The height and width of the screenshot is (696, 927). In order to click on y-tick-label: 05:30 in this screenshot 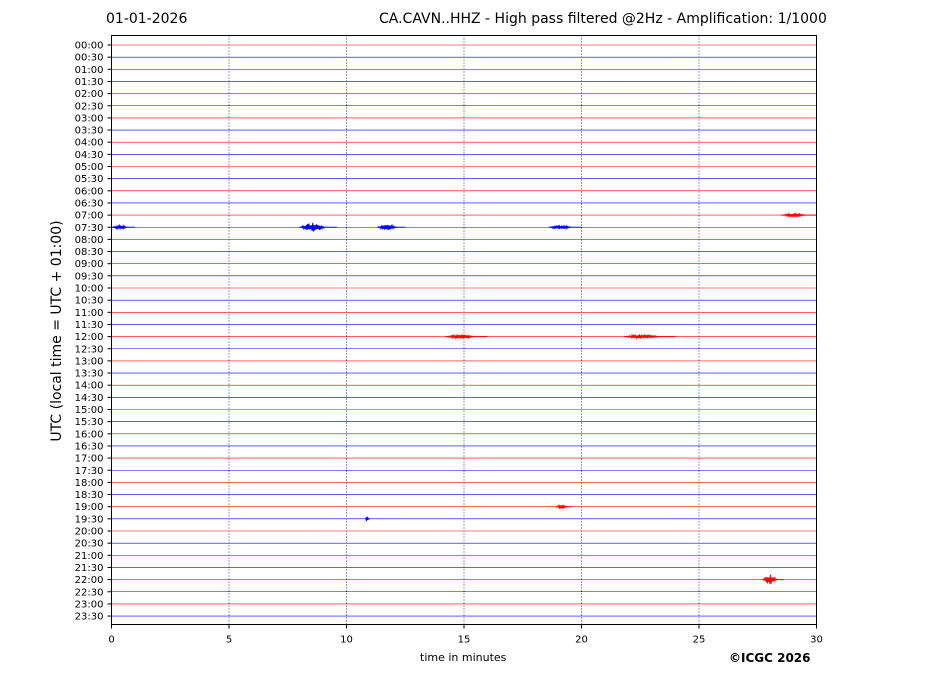, I will do `click(89, 179)`.